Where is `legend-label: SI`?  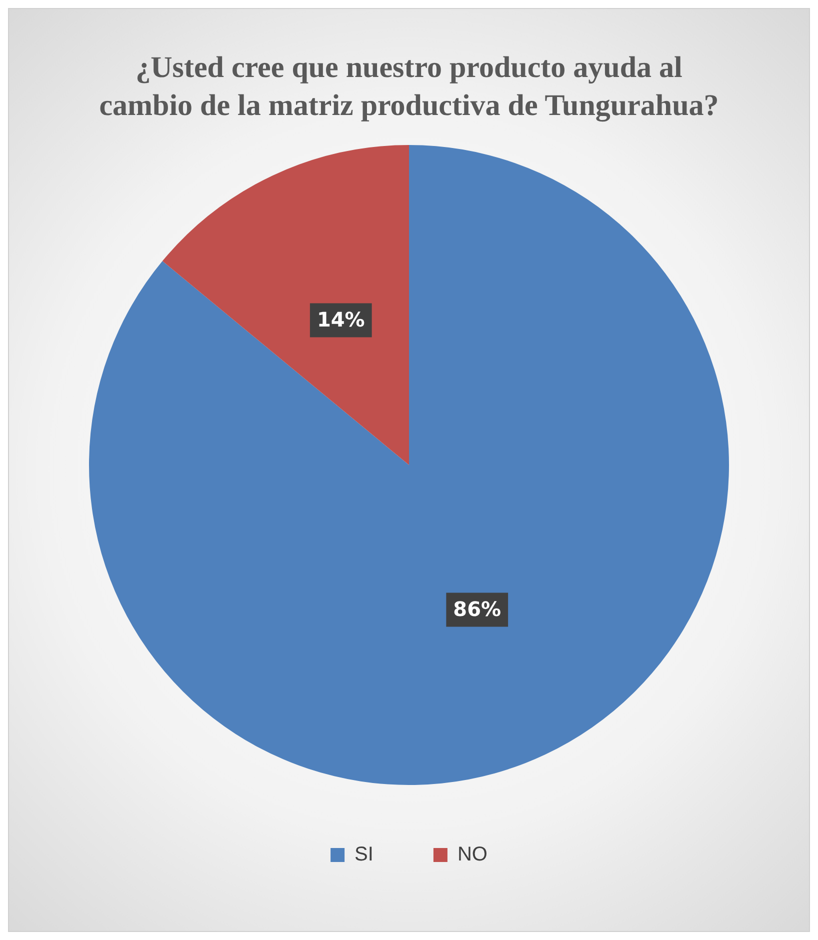 legend-label: SI is located at coordinates (364, 855).